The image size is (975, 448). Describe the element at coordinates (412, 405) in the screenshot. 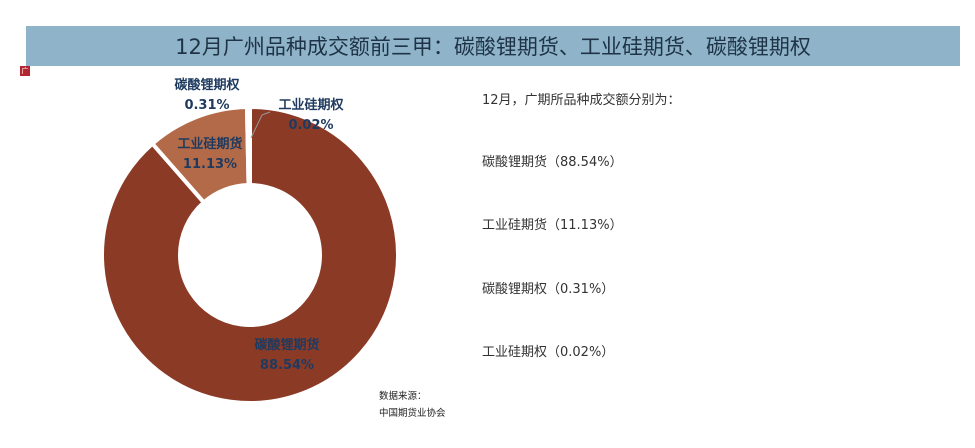

I see `source-note: 数据来源： 中国期货业协会` at that location.